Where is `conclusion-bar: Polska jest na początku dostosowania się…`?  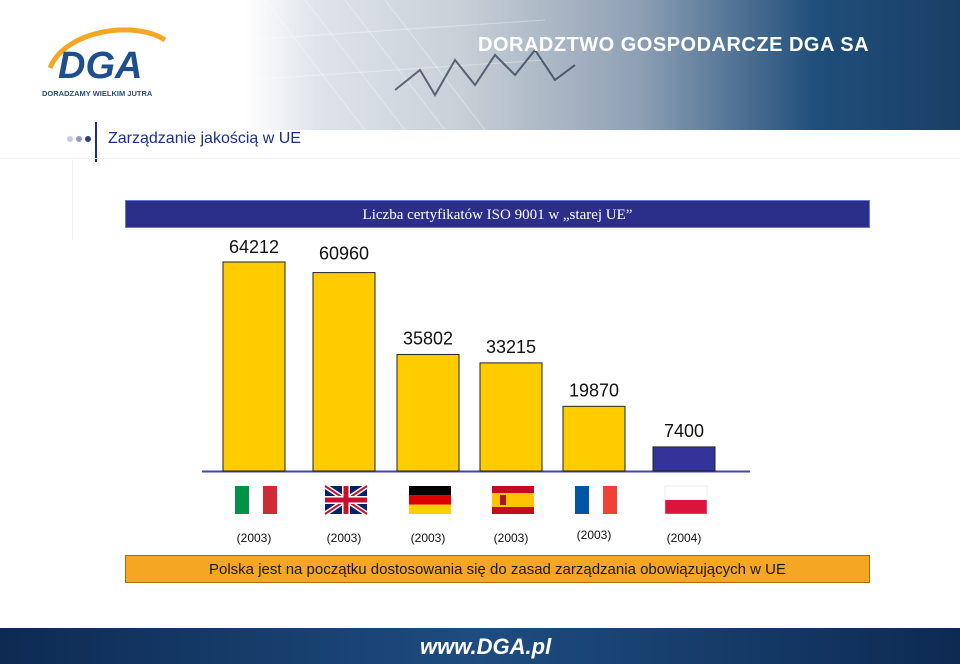
conclusion-bar: Polska jest na początku dostosowania się… is located at coordinates (497, 569).